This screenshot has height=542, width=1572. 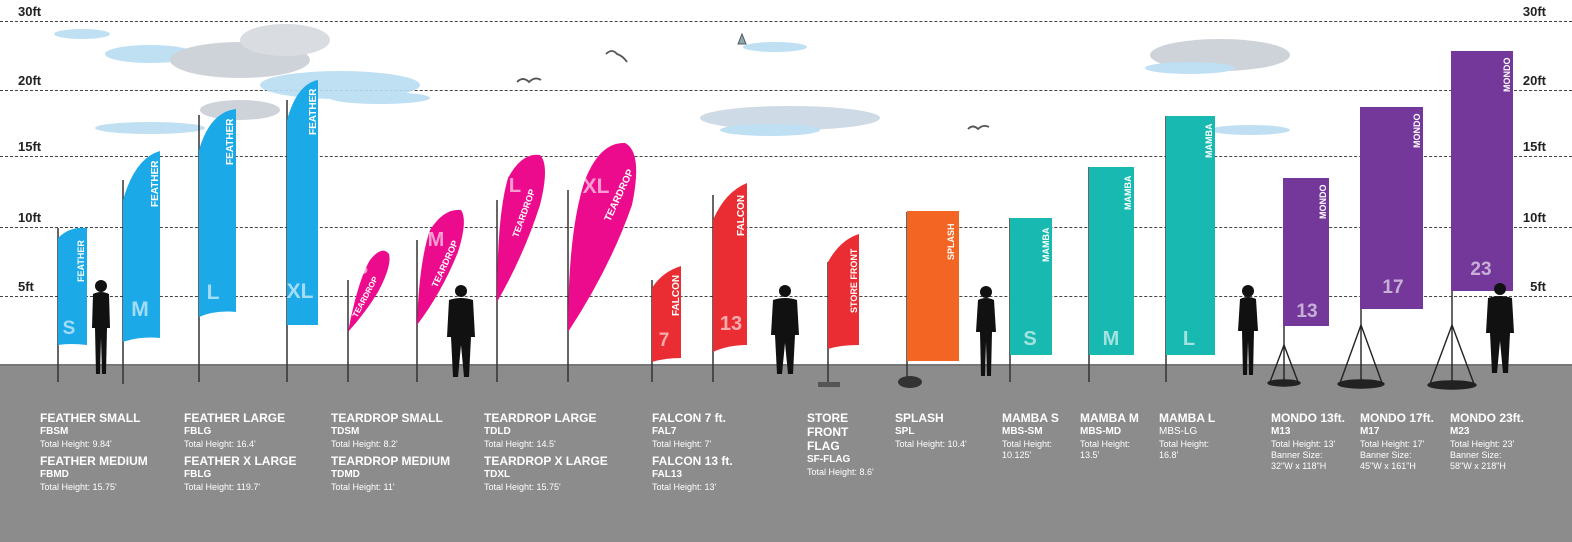 What do you see at coordinates (1029, 339) in the screenshot?
I see `flag-size-mamba-s: S` at bounding box center [1029, 339].